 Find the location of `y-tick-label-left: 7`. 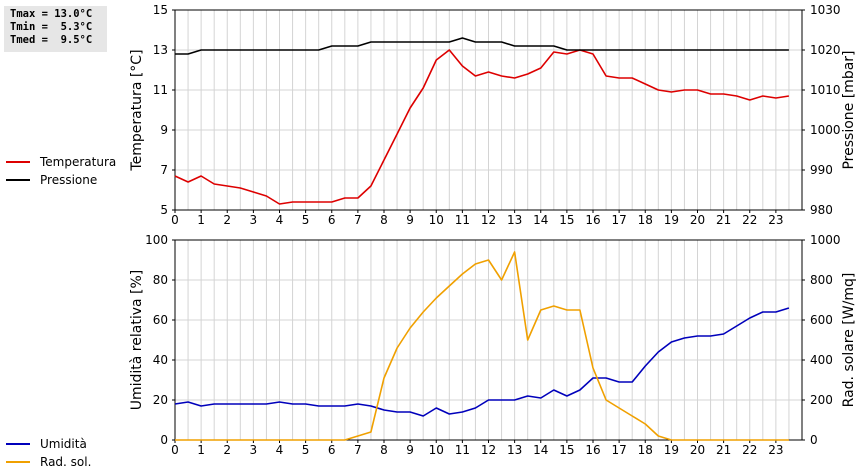

y-tick-label-left: 7 is located at coordinates (164, 170).